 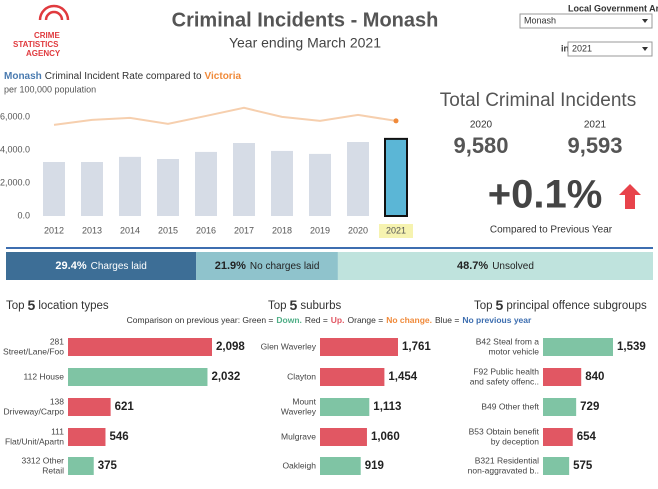 What do you see at coordinates (589, 407) in the screenshot?
I see `value-label: 729` at bounding box center [589, 407].